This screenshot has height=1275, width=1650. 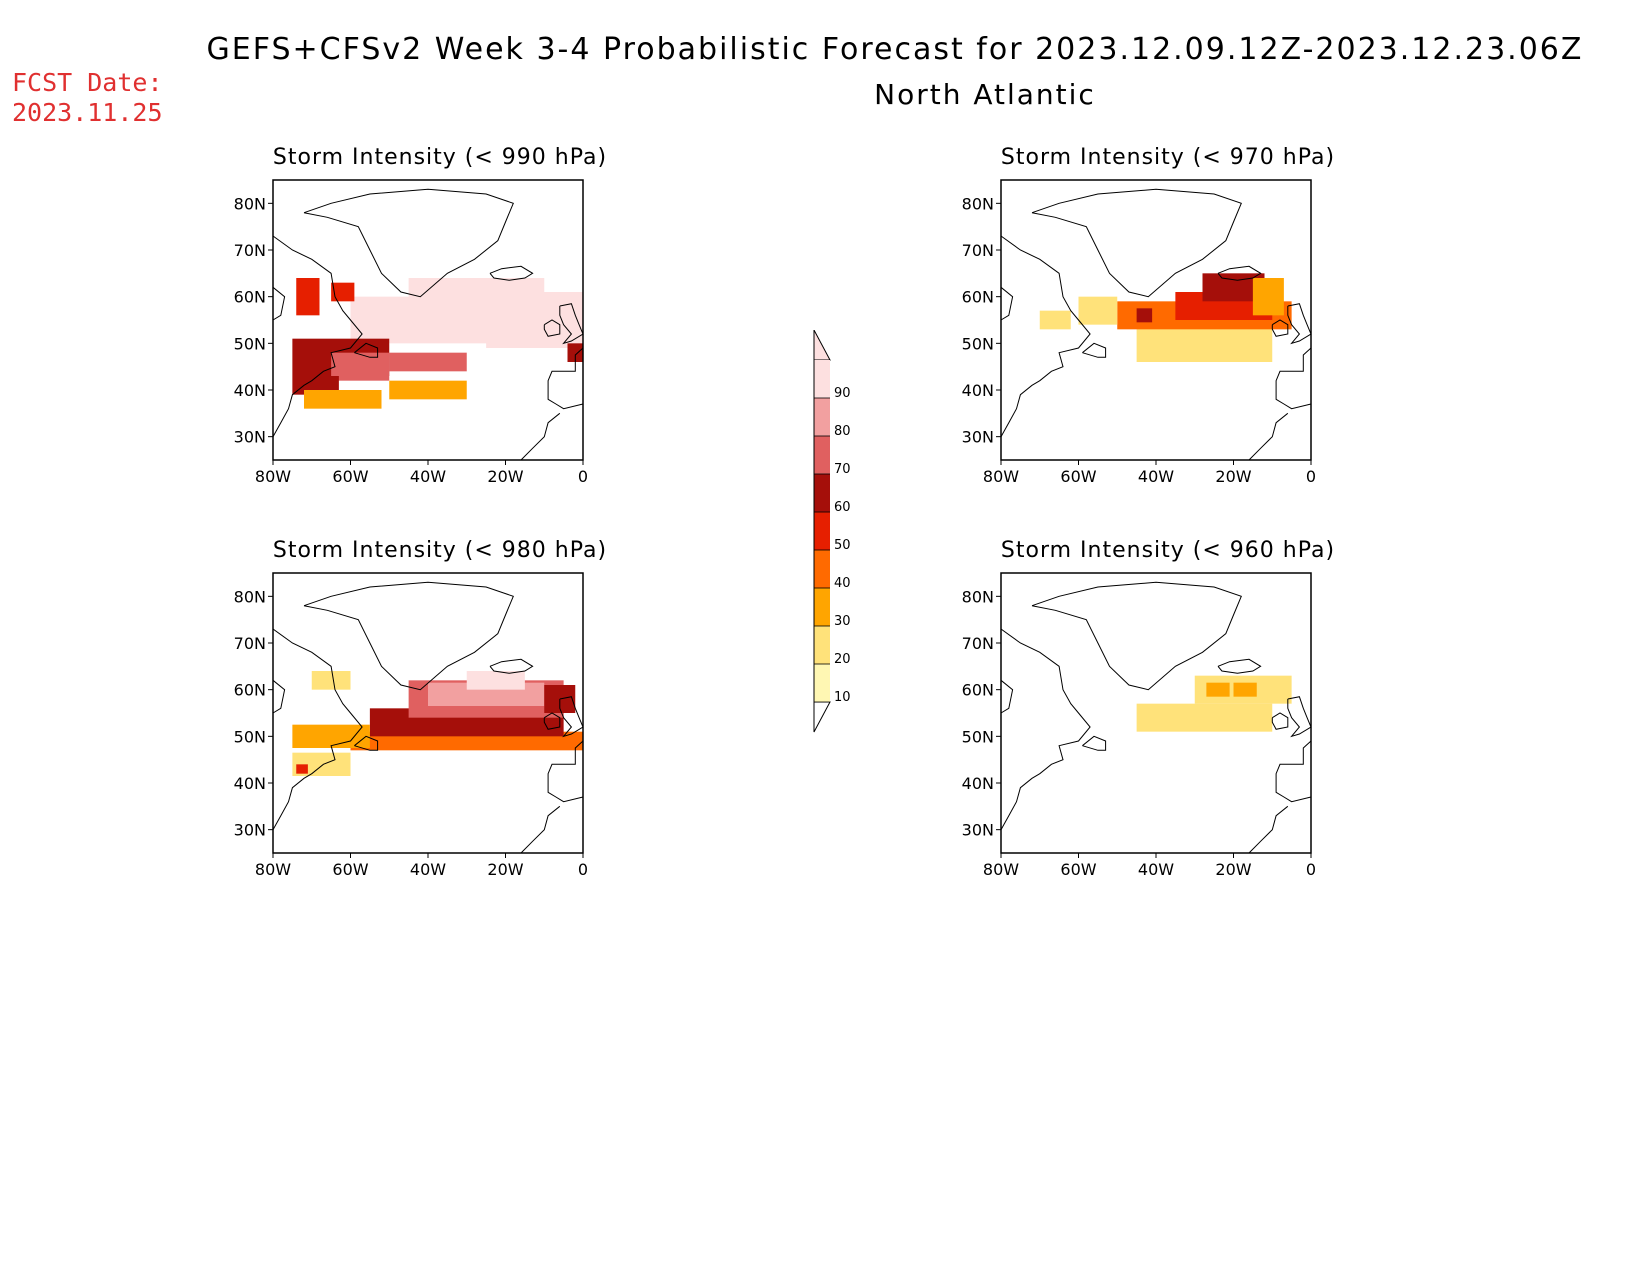 I want to click on panel-title: Storm Intensity (< 960 hPa), so click(x=1168, y=550).